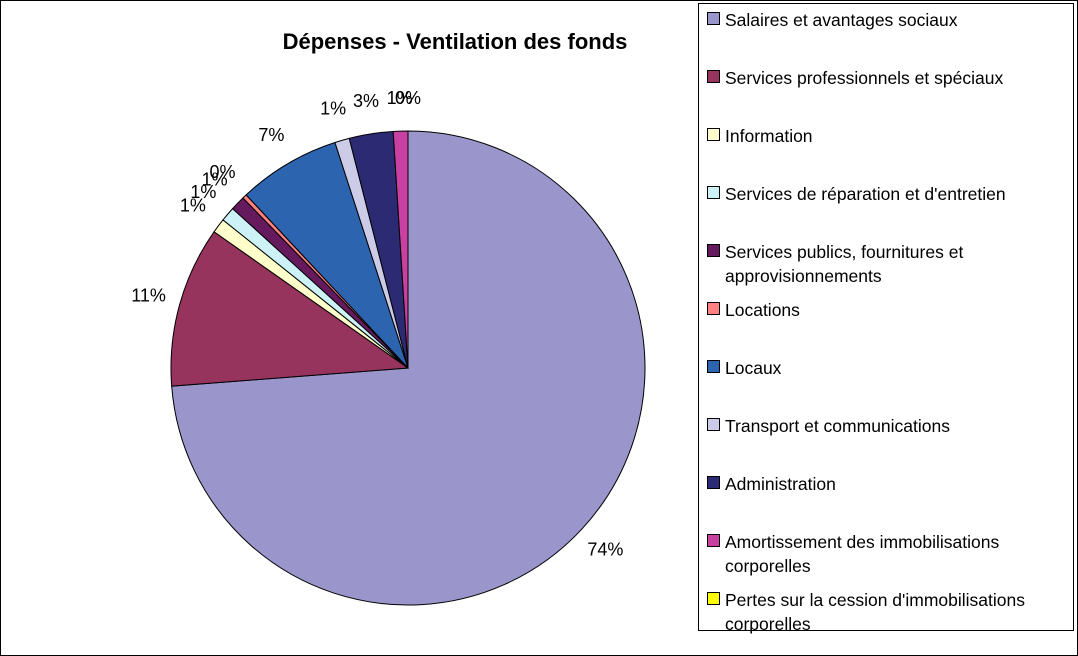  Describe the element at coordinates (888, 368) in the screenshot. I see `legend-item: Locaux` at that location.